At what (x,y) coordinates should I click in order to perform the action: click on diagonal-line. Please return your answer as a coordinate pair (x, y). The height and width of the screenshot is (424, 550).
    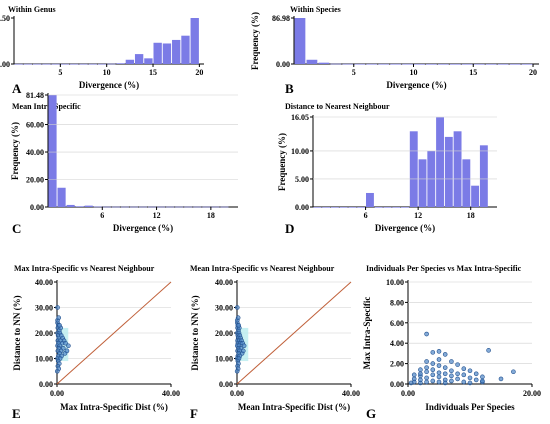
    Looking at the image, I should click on (114, 333).